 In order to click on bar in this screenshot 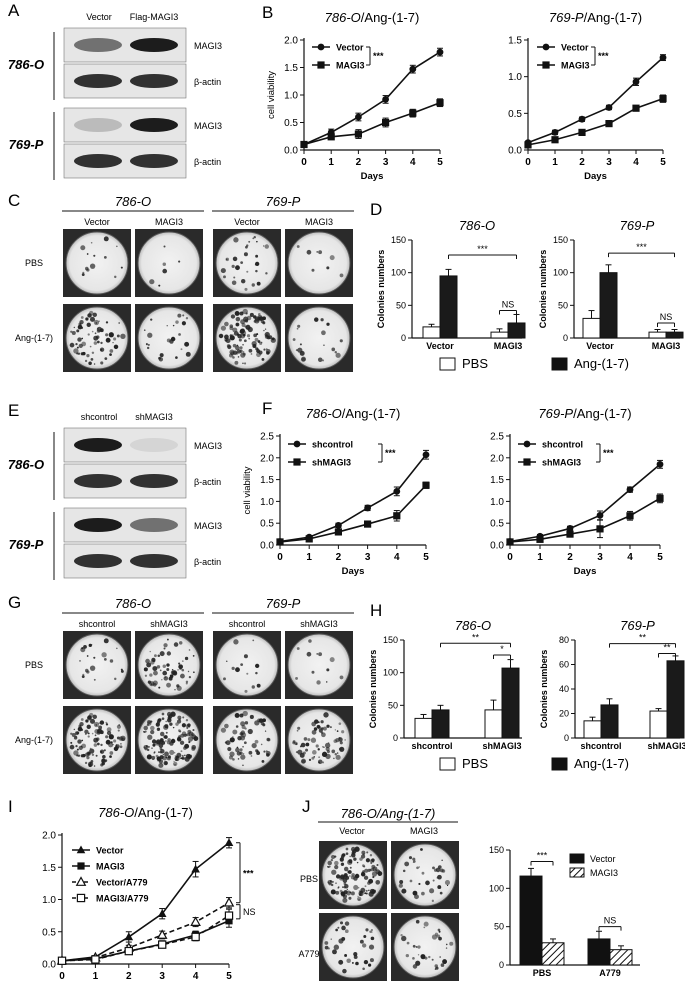, I will do `click(423, 728)`.